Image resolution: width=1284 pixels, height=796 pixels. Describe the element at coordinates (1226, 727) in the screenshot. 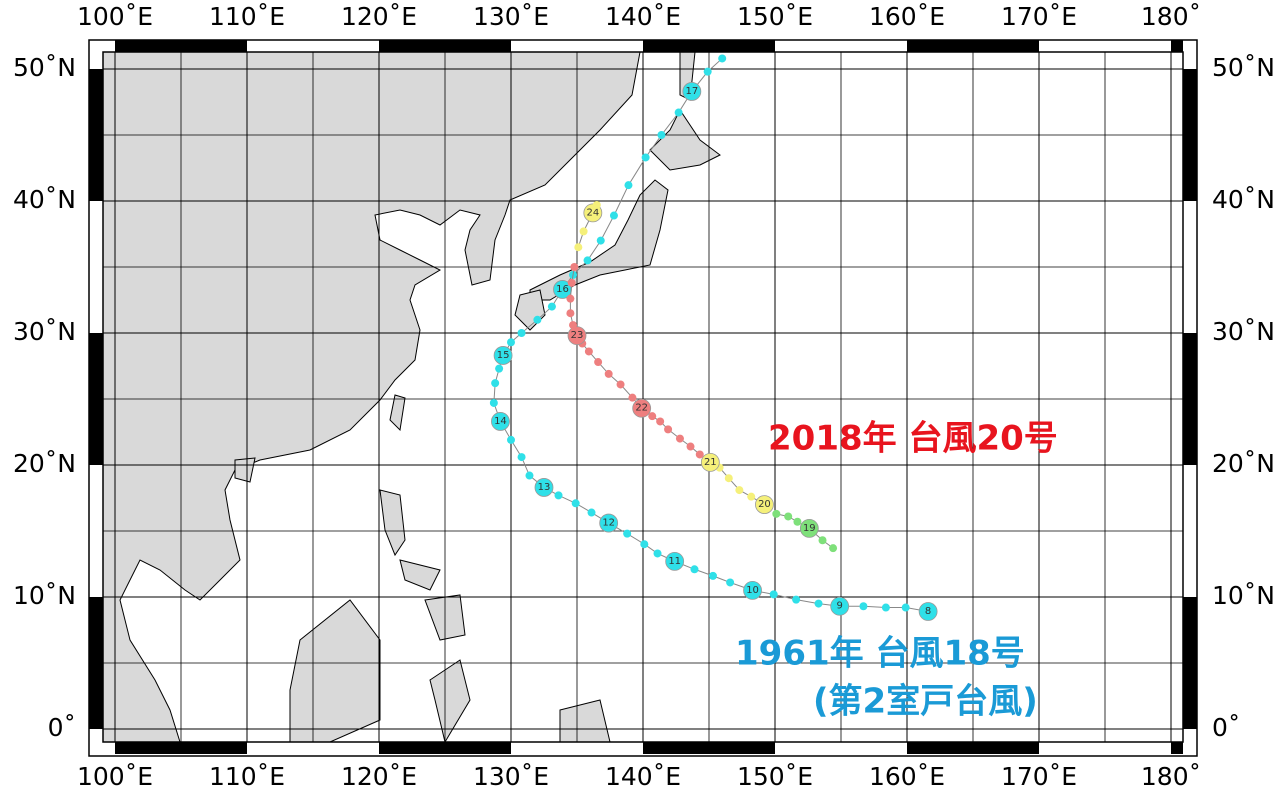

I see `lat-label: 0˚` at that location.